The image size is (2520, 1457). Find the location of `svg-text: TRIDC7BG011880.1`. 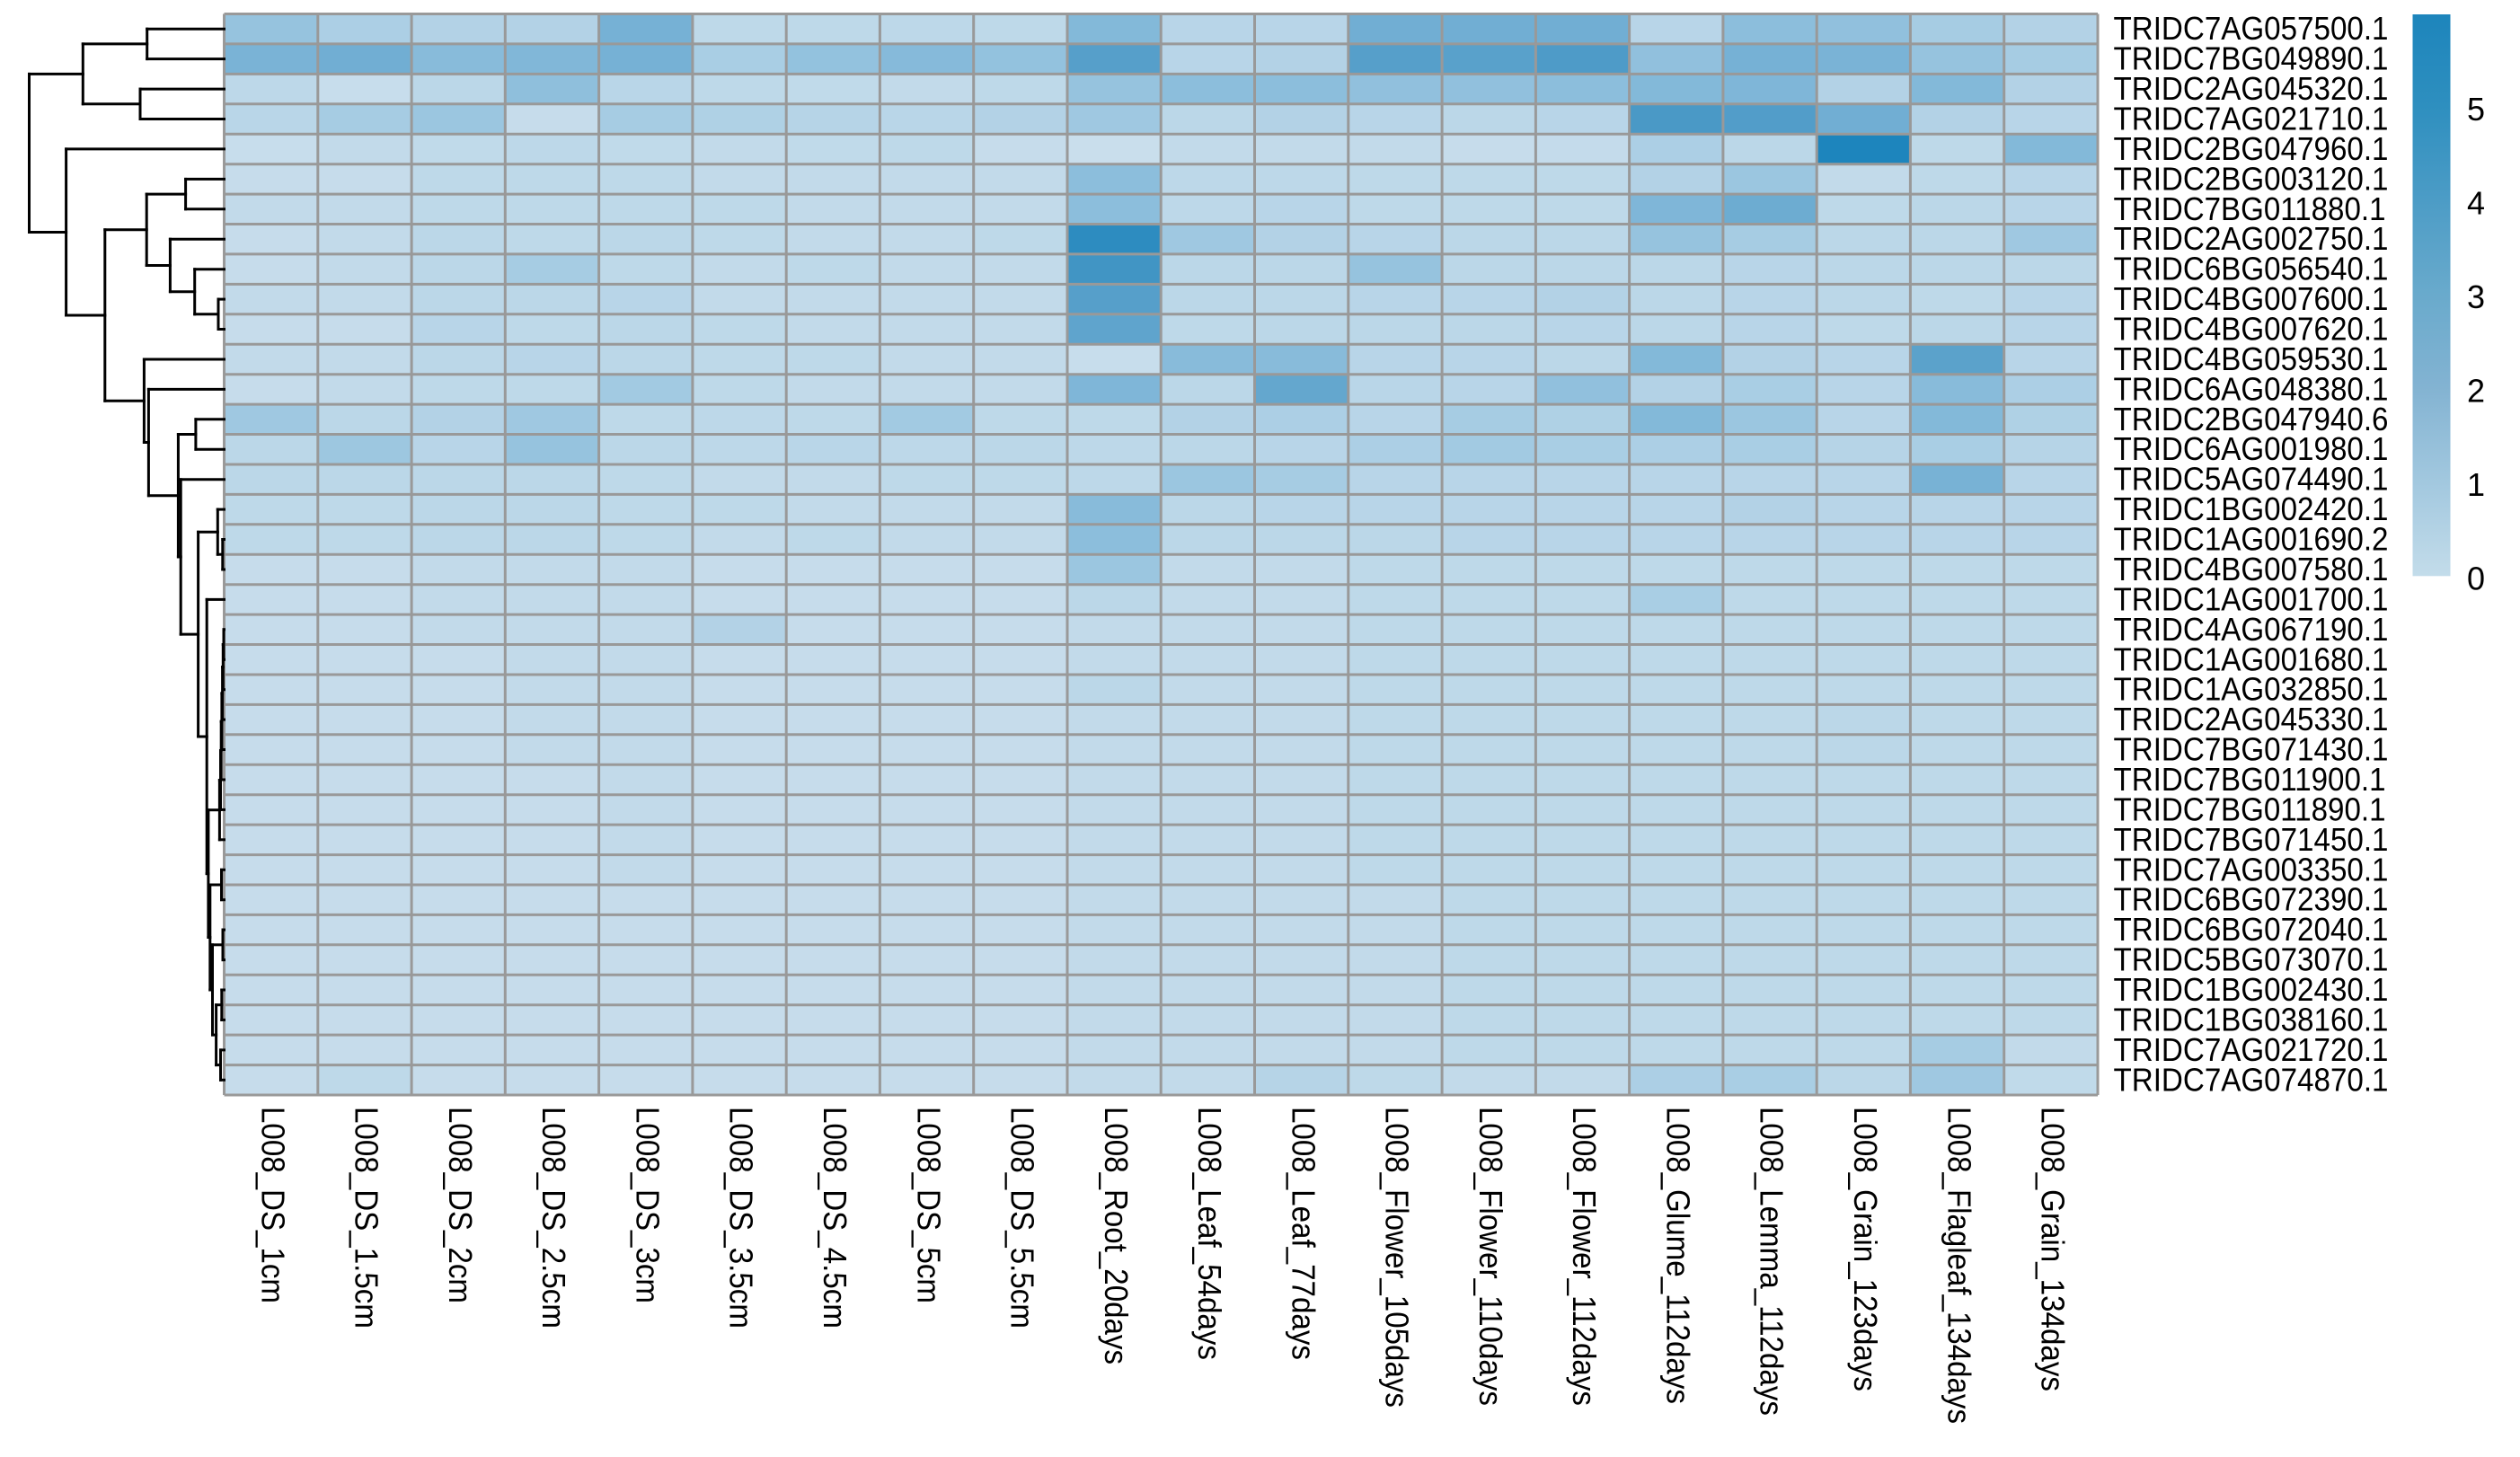

svg-text: TRIDC7BG011880.1 is located at coordinates (2250, 209).